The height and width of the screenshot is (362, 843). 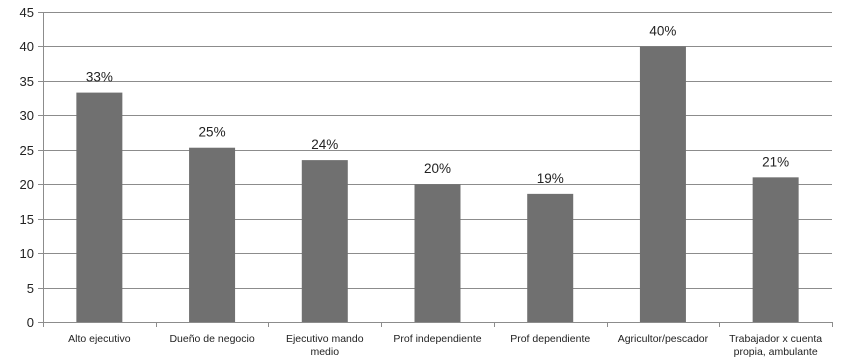 I want to click on y-tick-label: 35, so click(x=27, y=81).